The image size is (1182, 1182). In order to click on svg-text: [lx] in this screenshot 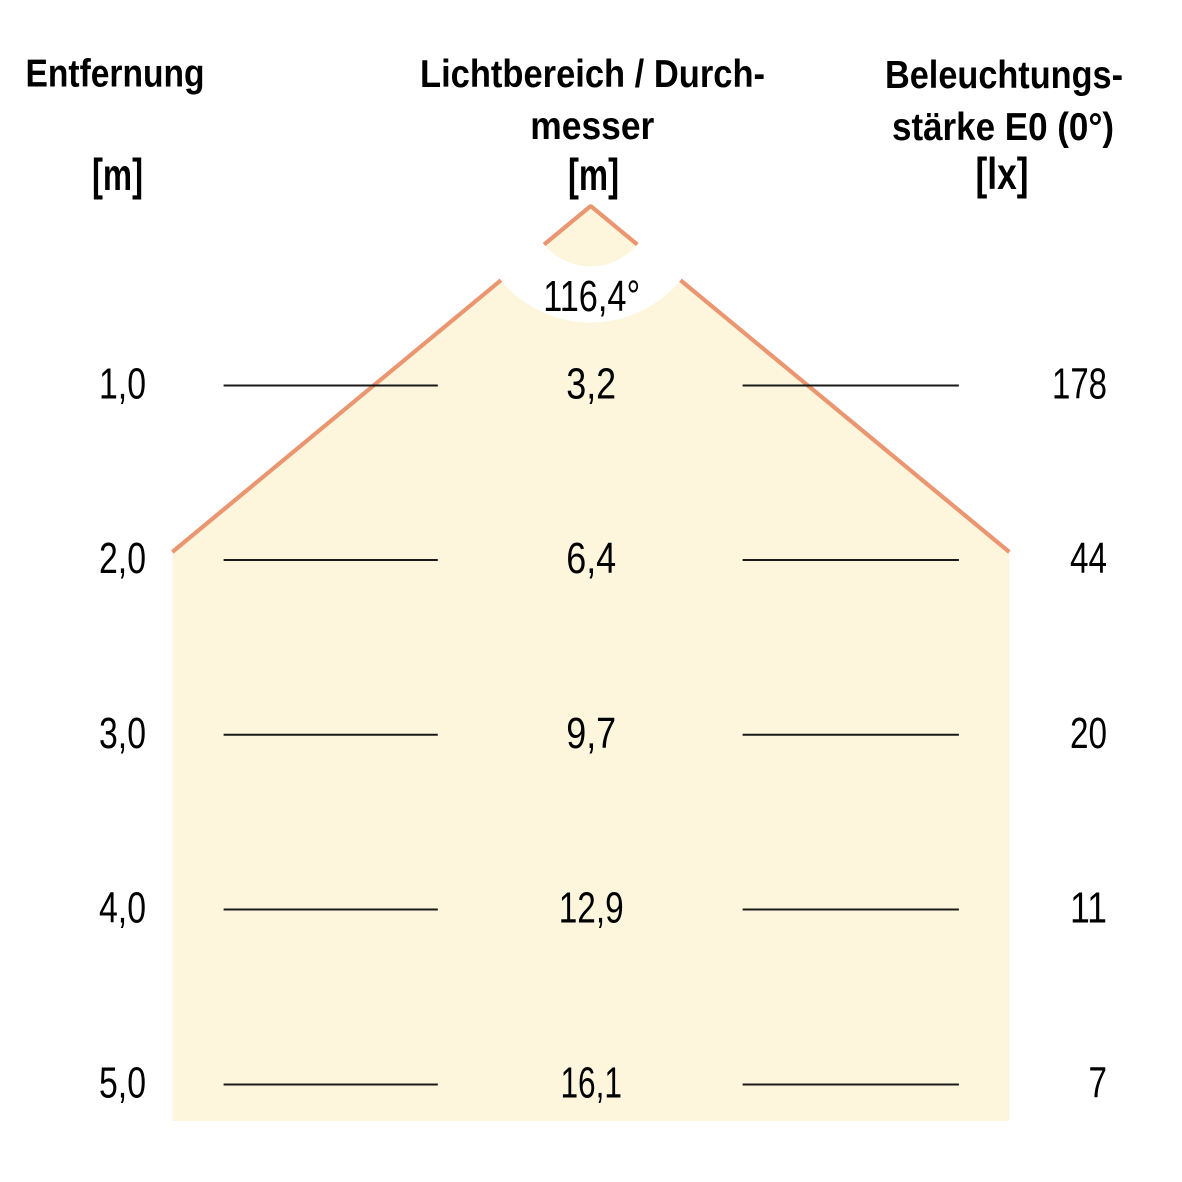, I will do `click(1002, 174)`.